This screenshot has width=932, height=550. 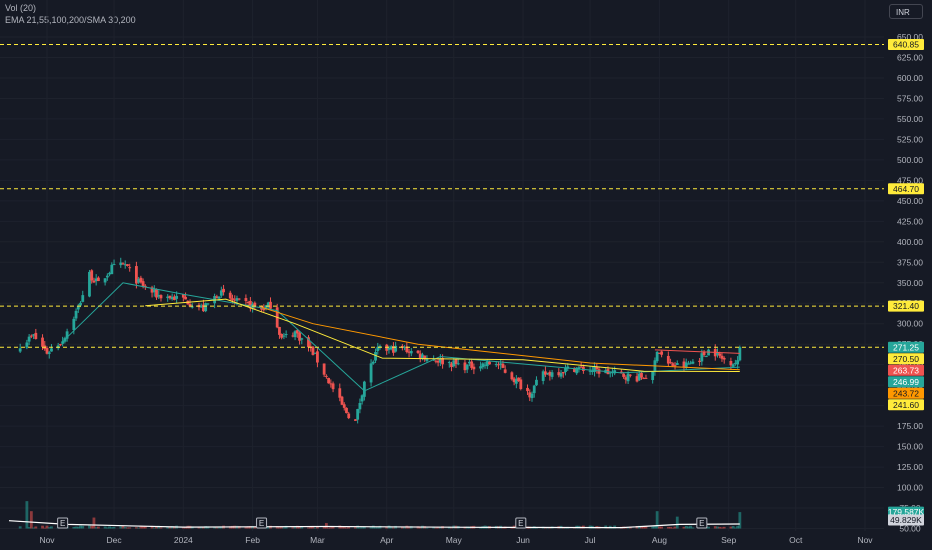 I want to click on price-tick-label: 450.00, so click(x=910, y=201).